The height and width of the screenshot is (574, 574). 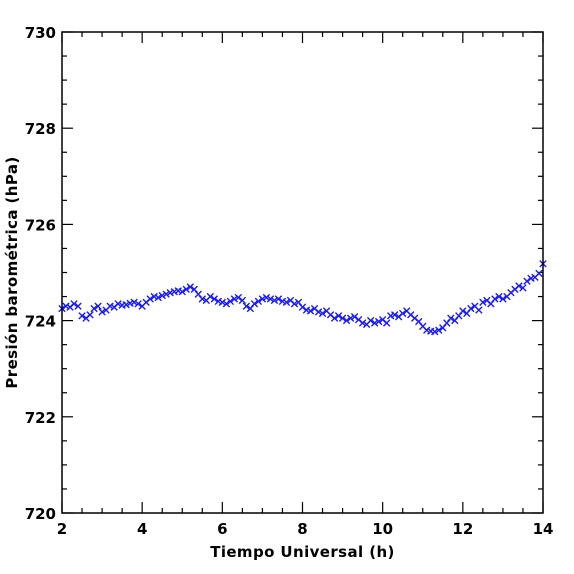 What do you see at coordinates (40, 225) in the screenshot?
I see `y-tick-label: 726` at bounding box center [40, 225].